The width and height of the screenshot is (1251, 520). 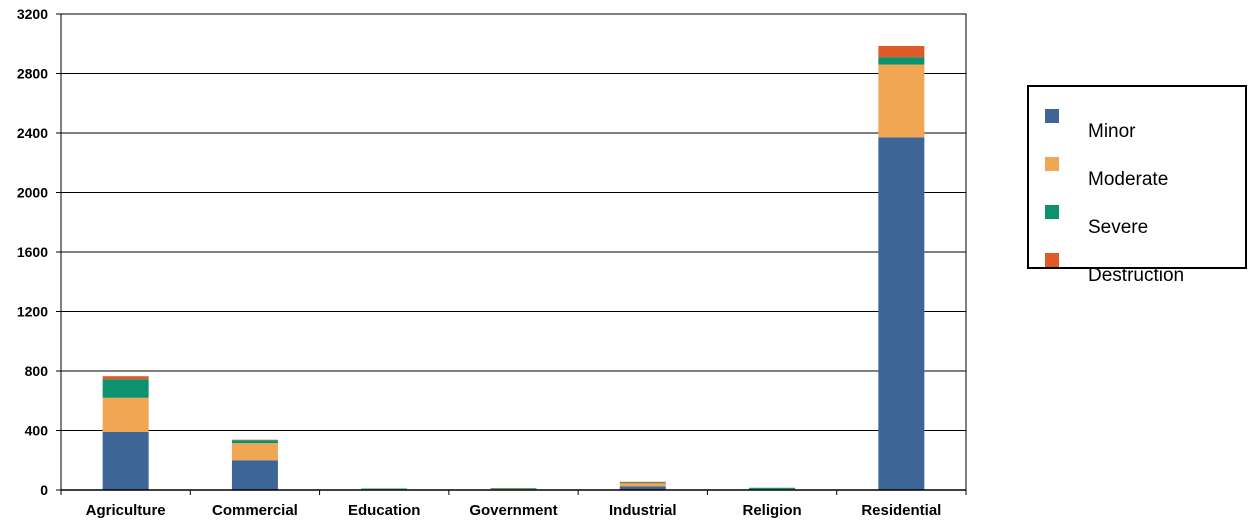 What do you see at coordinates (901, 101) in the screenshot?
I see `bar-segment-moderate-residential` at bounding box center [901, 101].